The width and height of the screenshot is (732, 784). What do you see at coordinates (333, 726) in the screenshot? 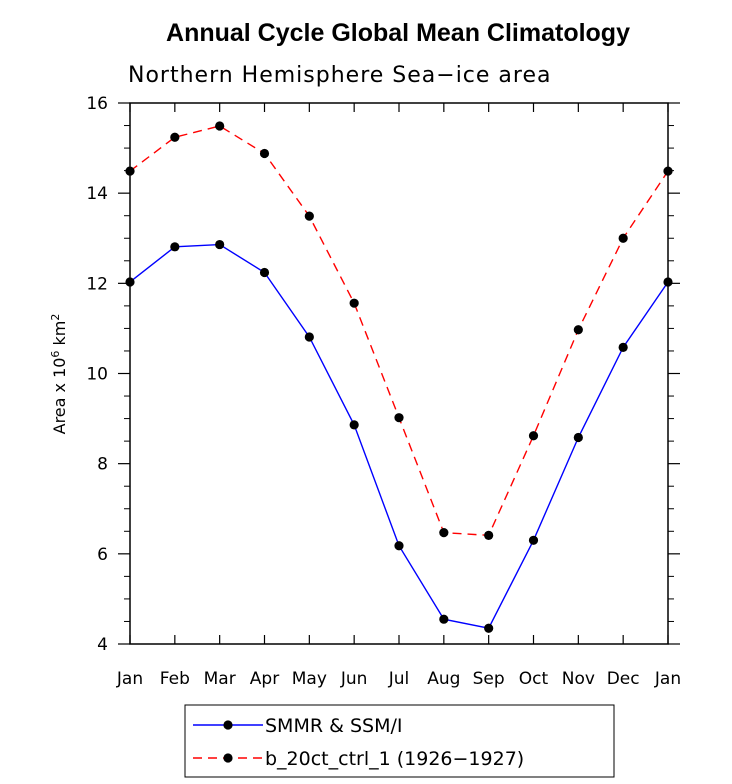
I see `legend-label-1: SMMR & SSM/I` at bounding box center [333, 726].